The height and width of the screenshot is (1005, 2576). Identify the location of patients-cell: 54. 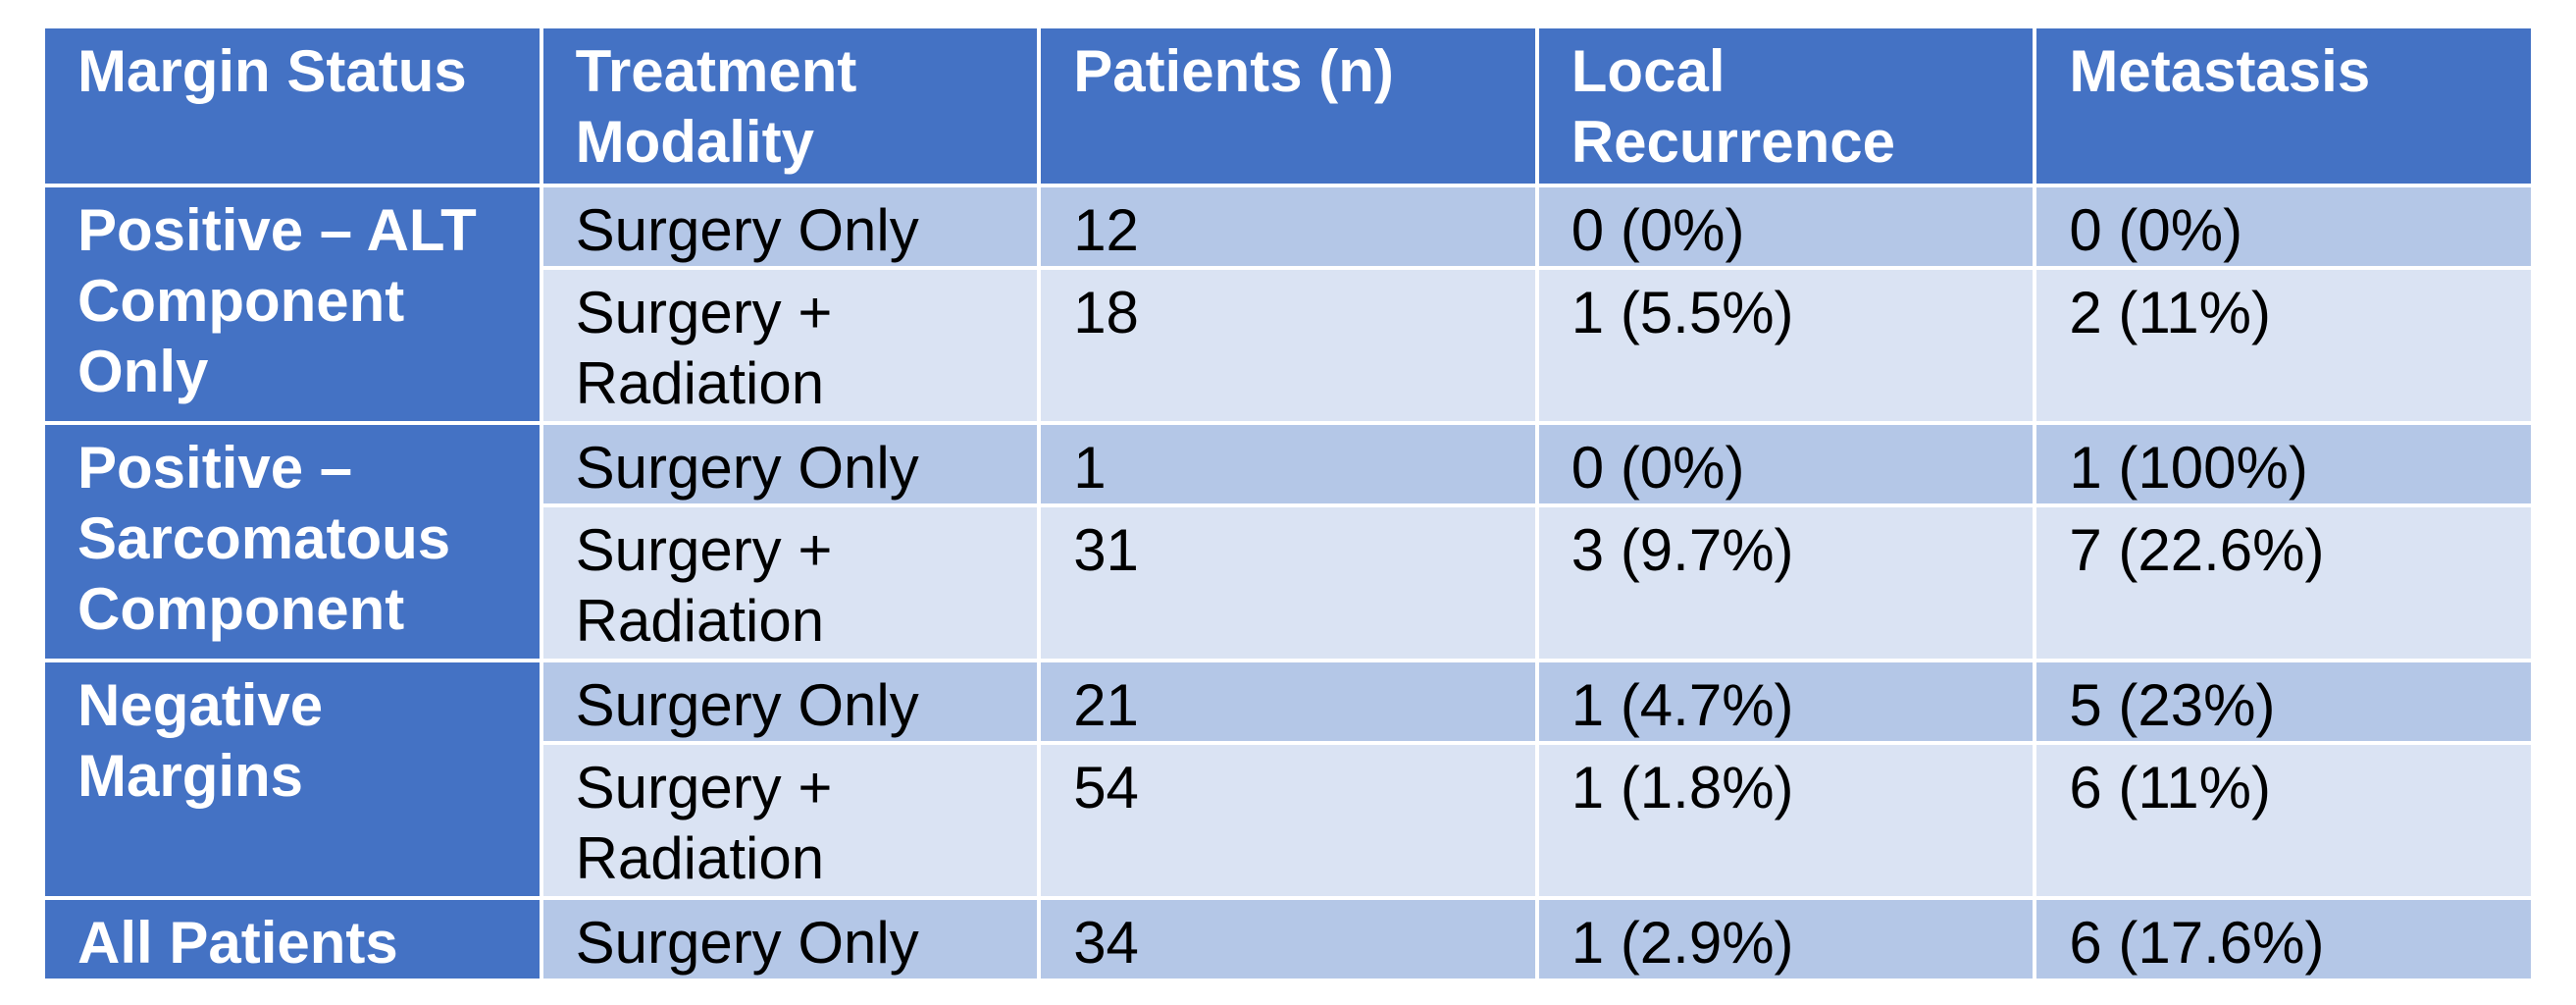
(1288, 820).